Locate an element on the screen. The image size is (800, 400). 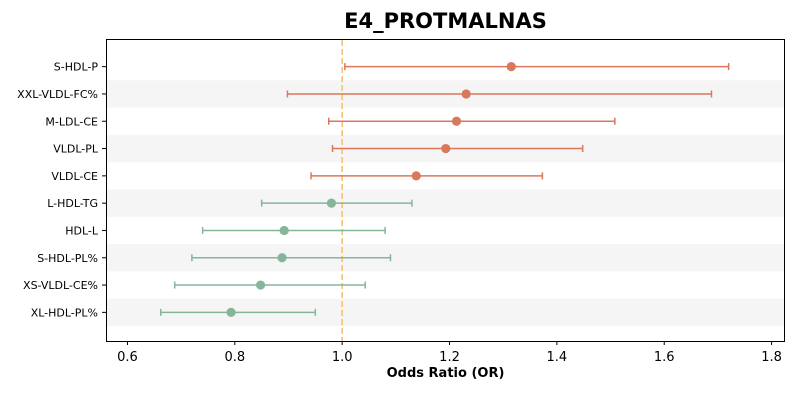
x-tick-label: 0.6 is located at coordinates (127, 357).